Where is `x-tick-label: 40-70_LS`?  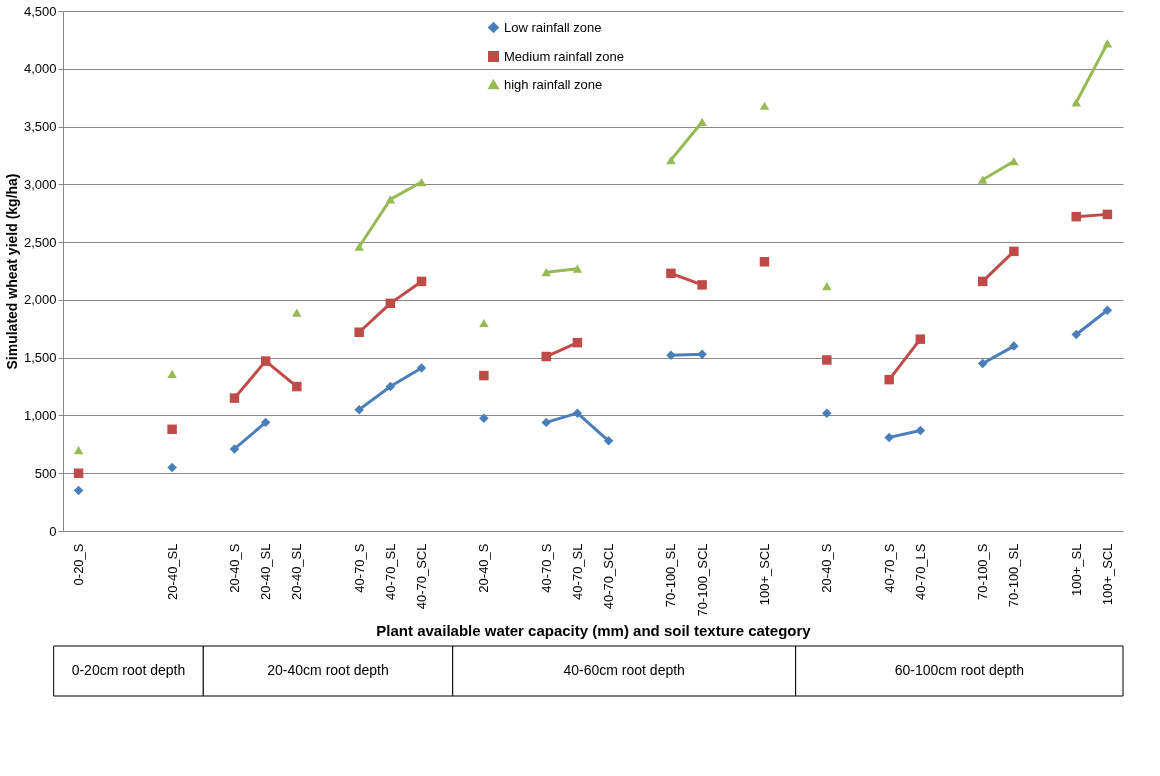
x-tick-label: 40-70_LS is located at coordinates (920, 571).